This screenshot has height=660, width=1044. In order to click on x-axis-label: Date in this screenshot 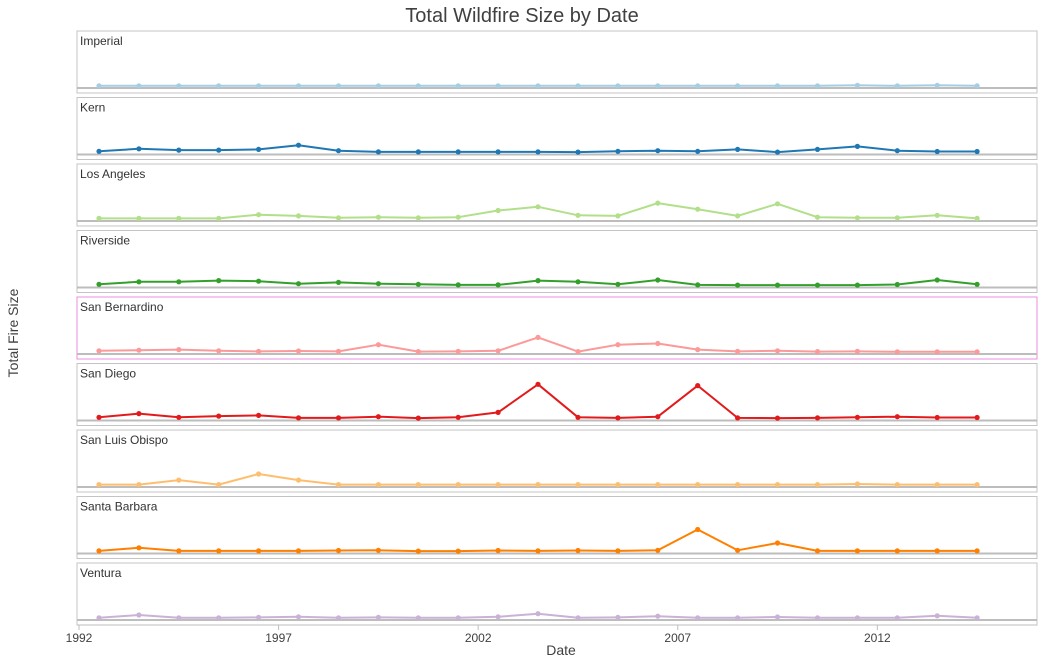, I will do `click(561, 650)`.